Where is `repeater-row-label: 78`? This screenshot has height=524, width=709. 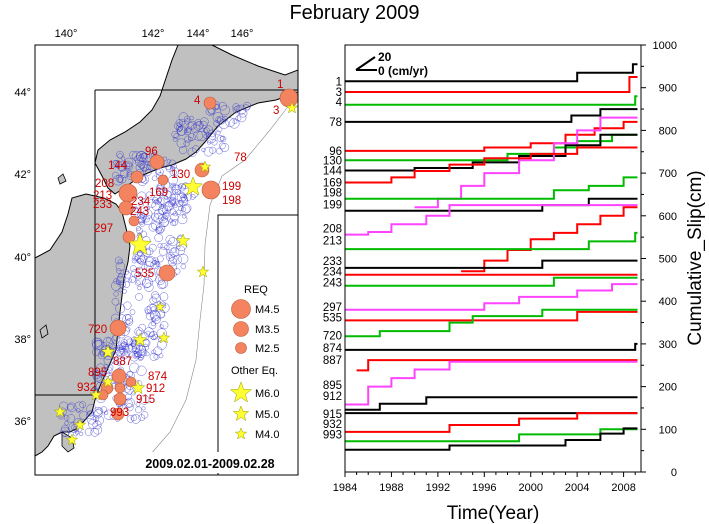
repeater-row-label: 78 is located at coordinates (335, 123).